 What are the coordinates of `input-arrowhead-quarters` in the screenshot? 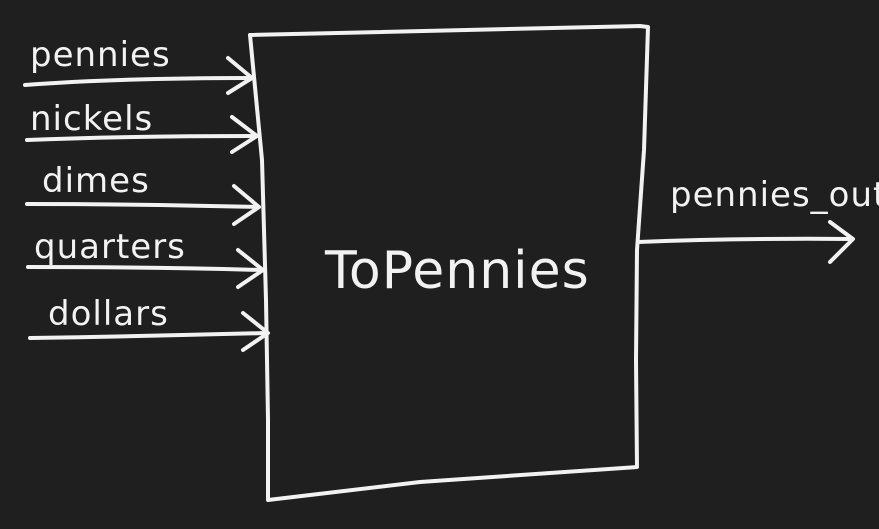 It's located at (250, 268).